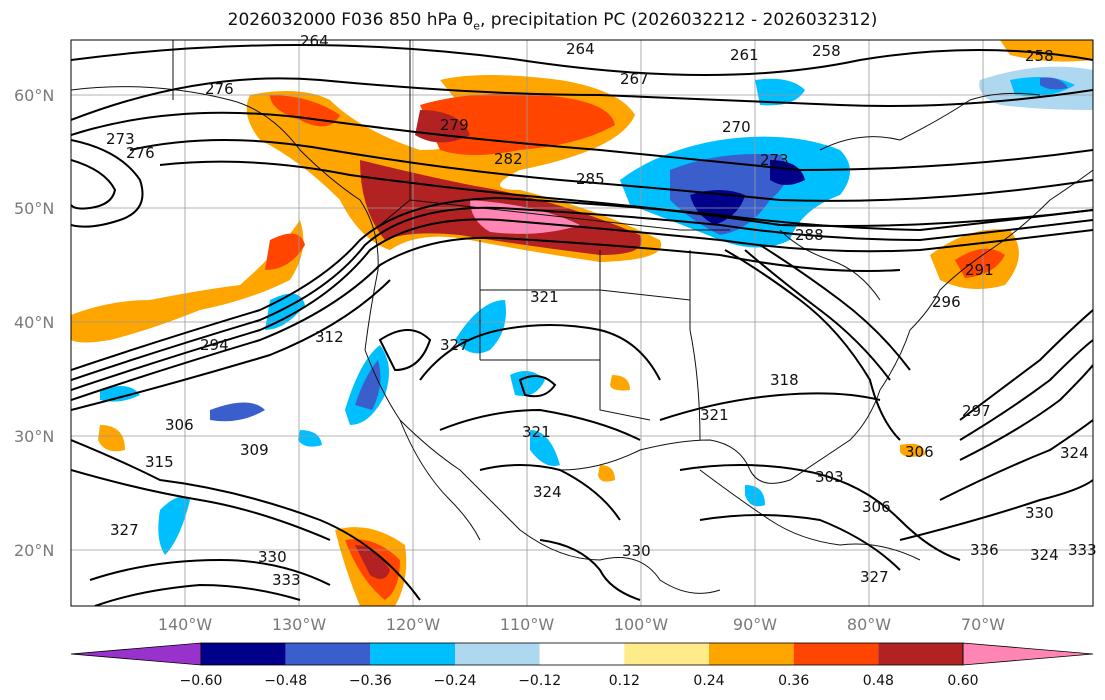 Image resolution: width=1105 pixels, height=700 pixels. Describe the element at coordinates (285, 681) in the screenshot. I see `colorbar-tick-label: −0.48` at that location.